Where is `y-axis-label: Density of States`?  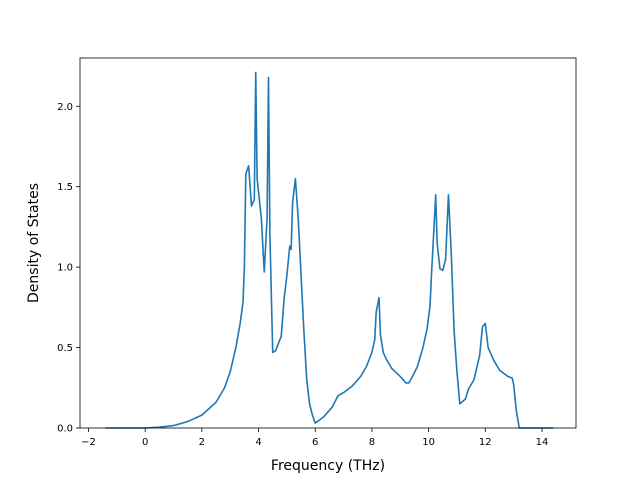
y-axis-label: Density of States is located at coordinates (34, 243).